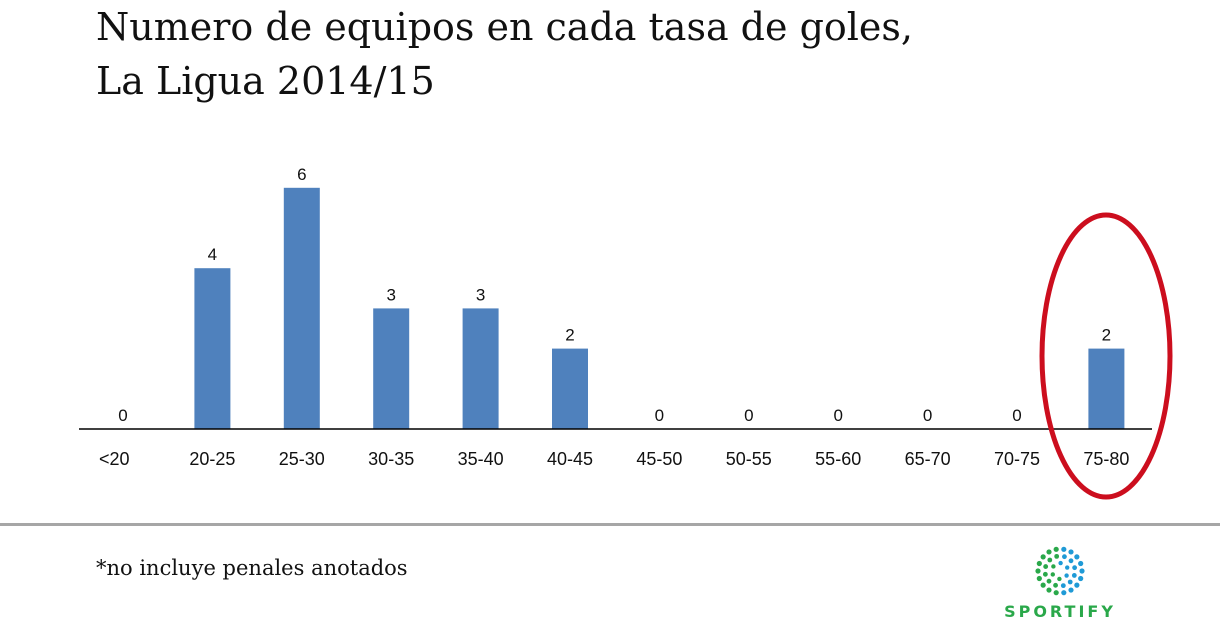 Image resolution: width=1220 pixels, height=622 pixels. Describe the element at coordinates (1060, 611) in the screenshot. I see `sportify-logo-text: SPORTIFY` at that location.